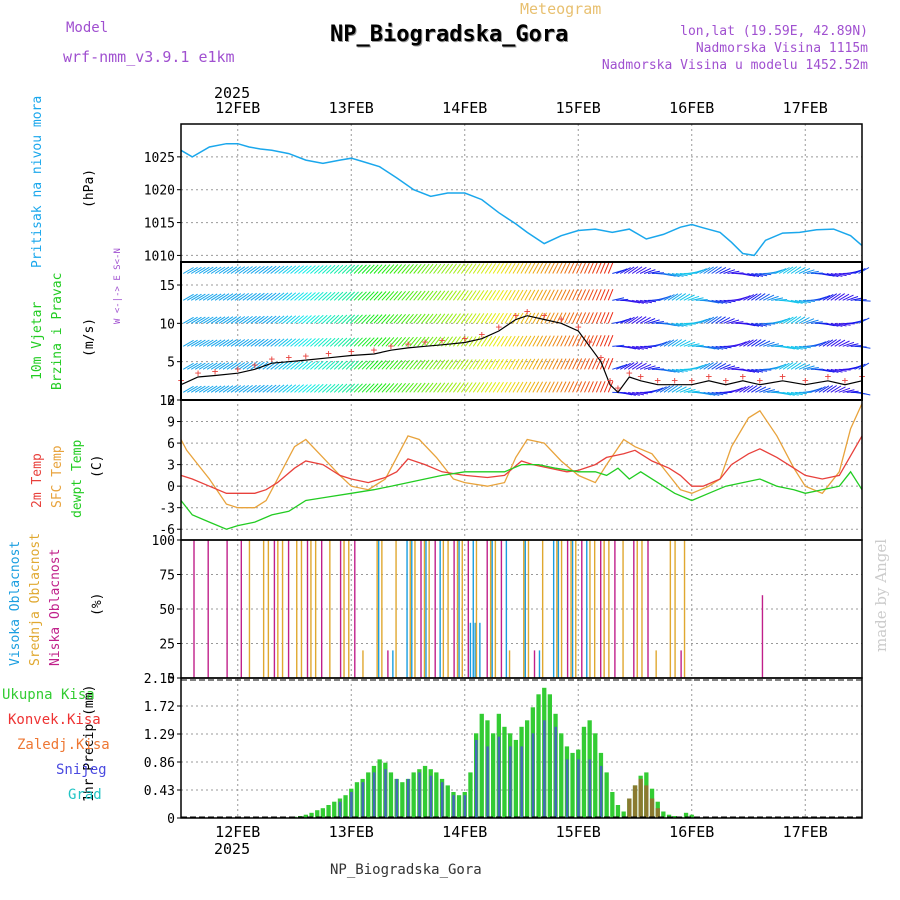  Describe the element at coordinates (232, 93) in the screenshot. I see `year-top: 2025` at that location.